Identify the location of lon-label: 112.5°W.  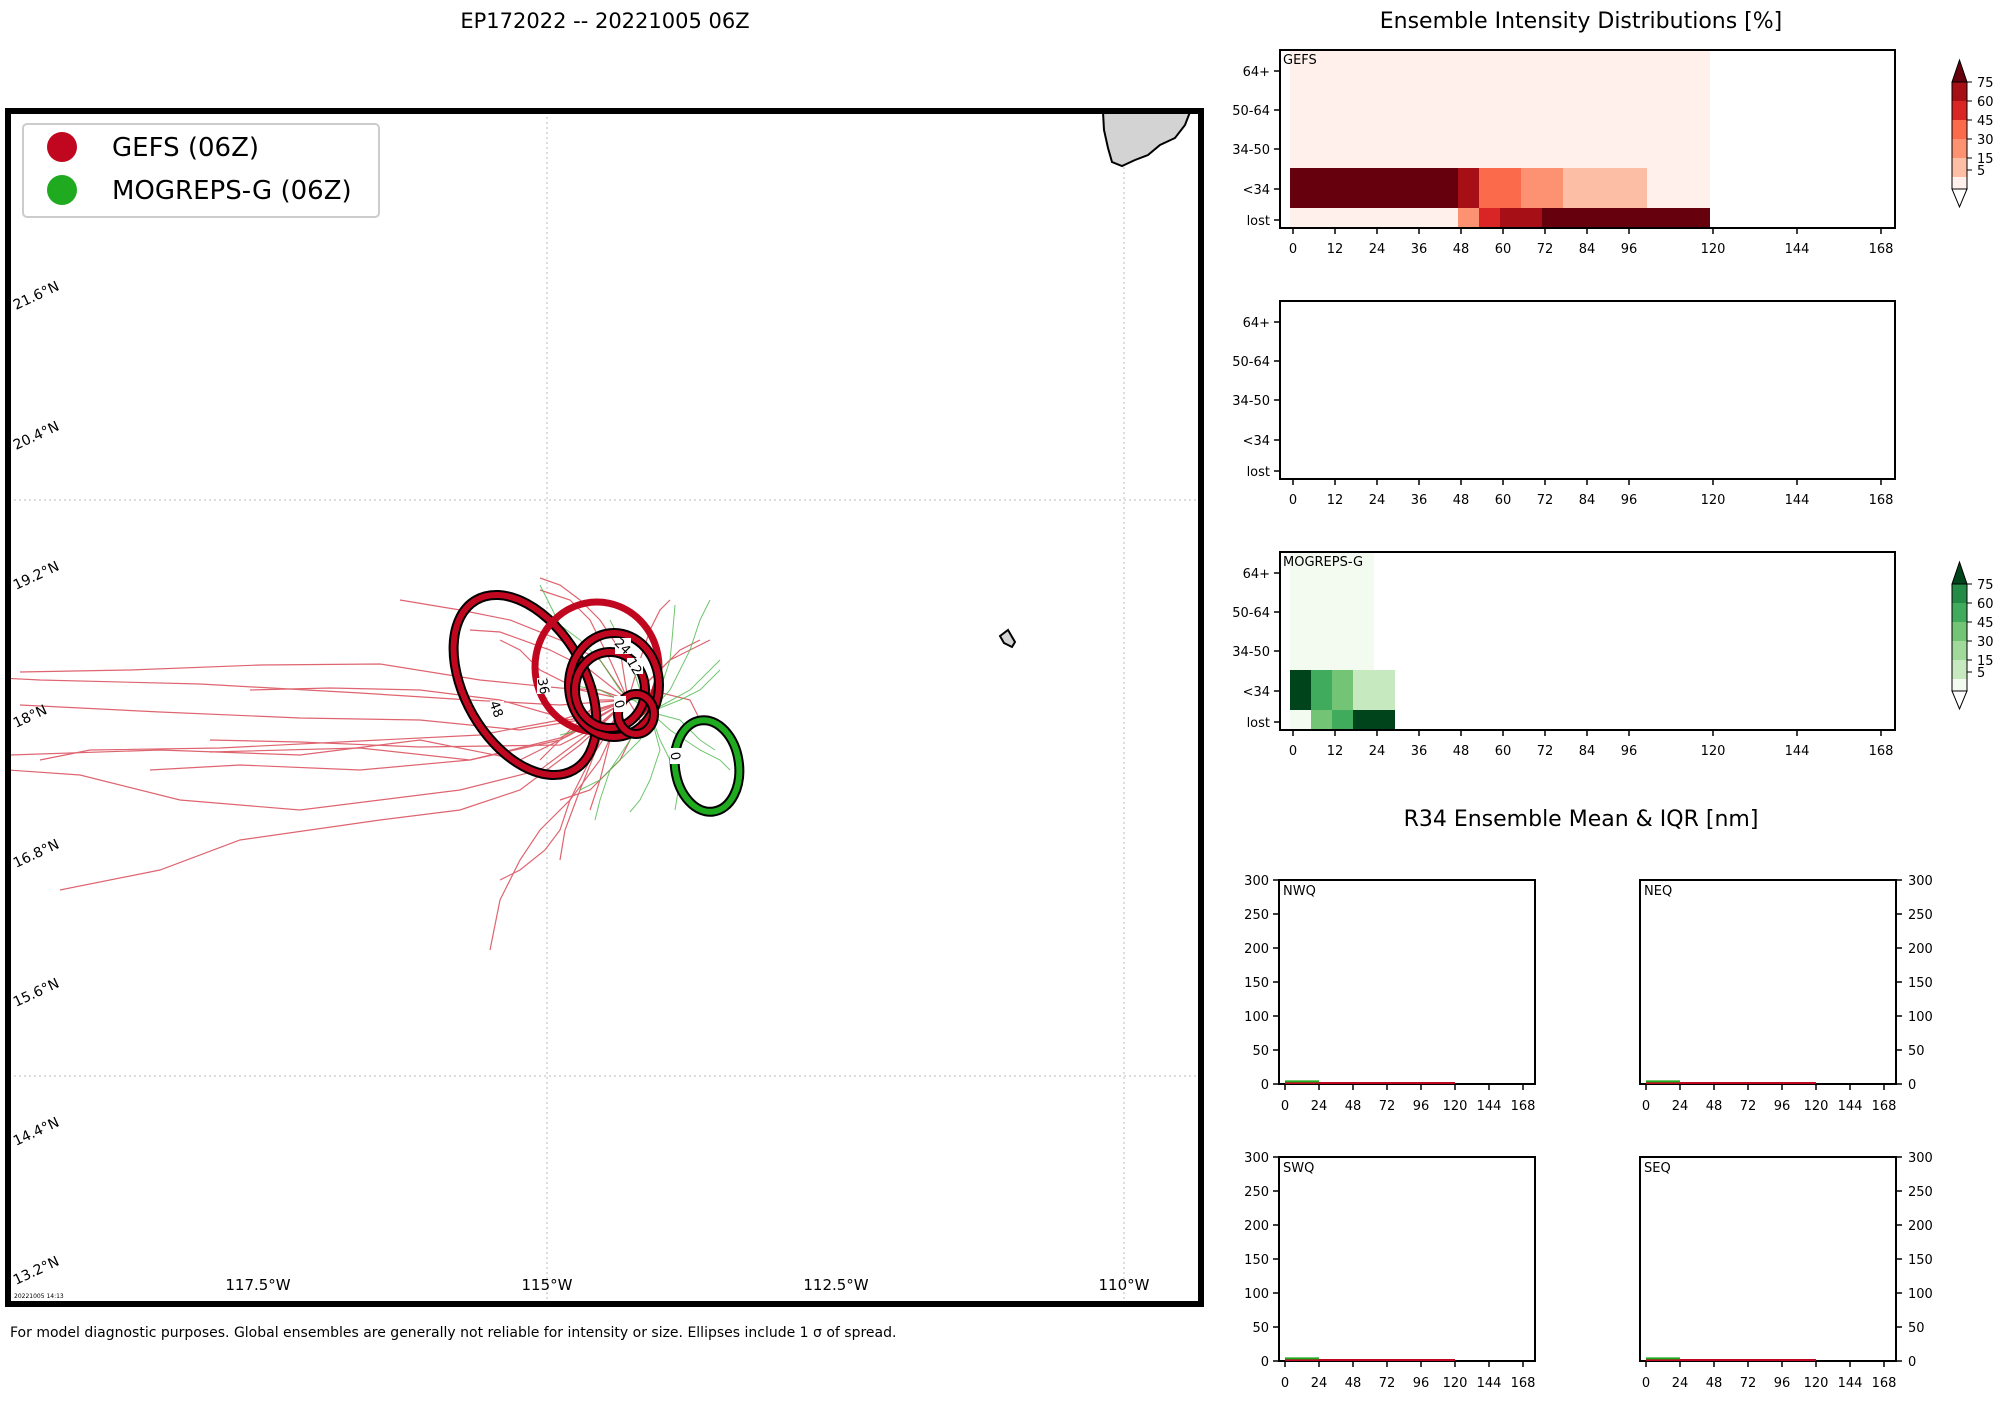
(835, 1285).